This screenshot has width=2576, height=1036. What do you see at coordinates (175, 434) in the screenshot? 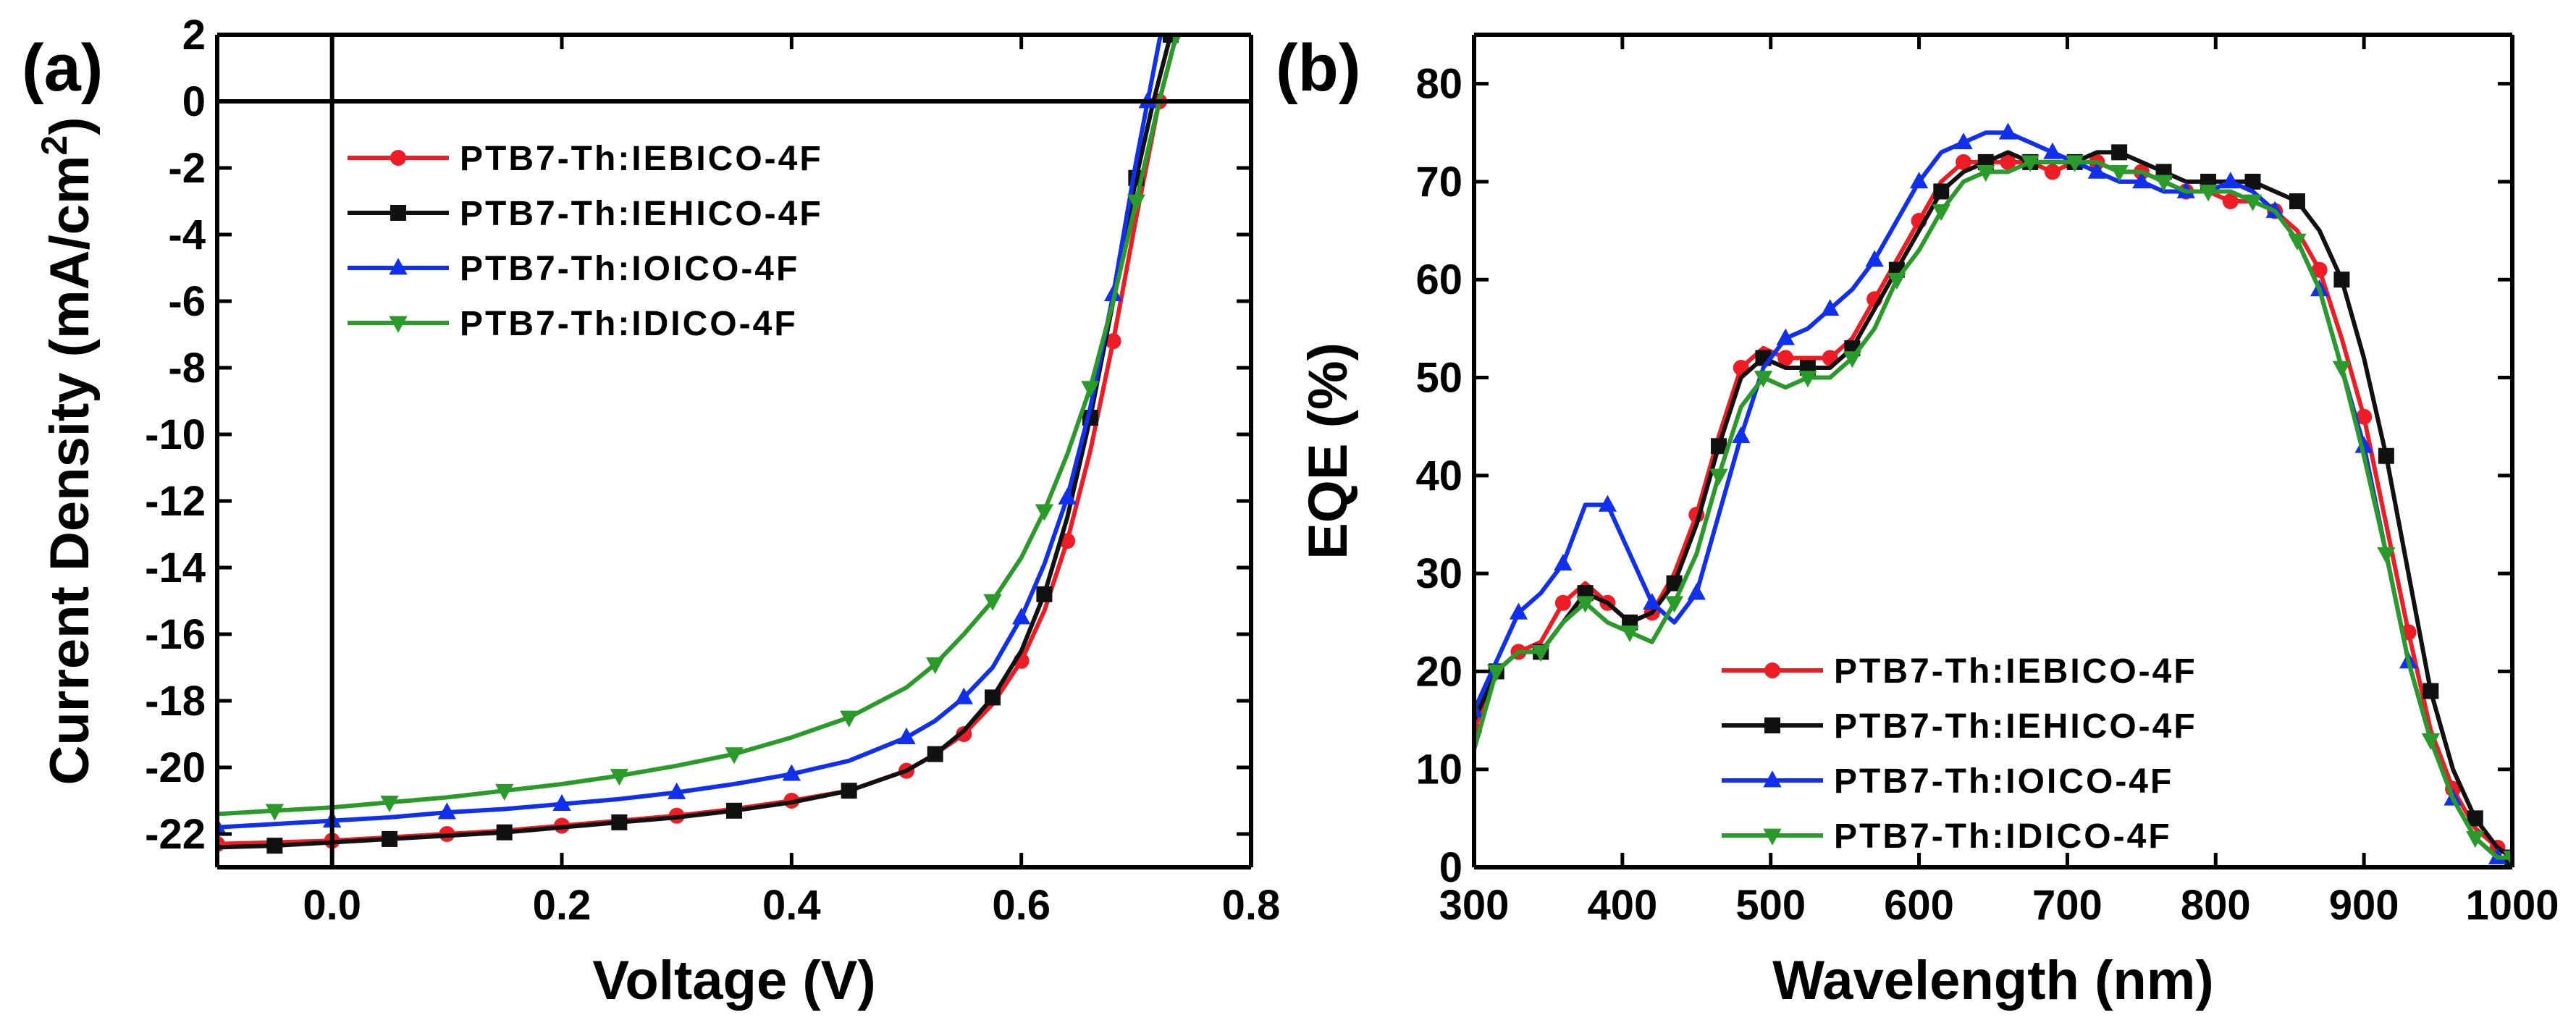
I see `y-tick-label: -10` at bounding box center [175, 434].